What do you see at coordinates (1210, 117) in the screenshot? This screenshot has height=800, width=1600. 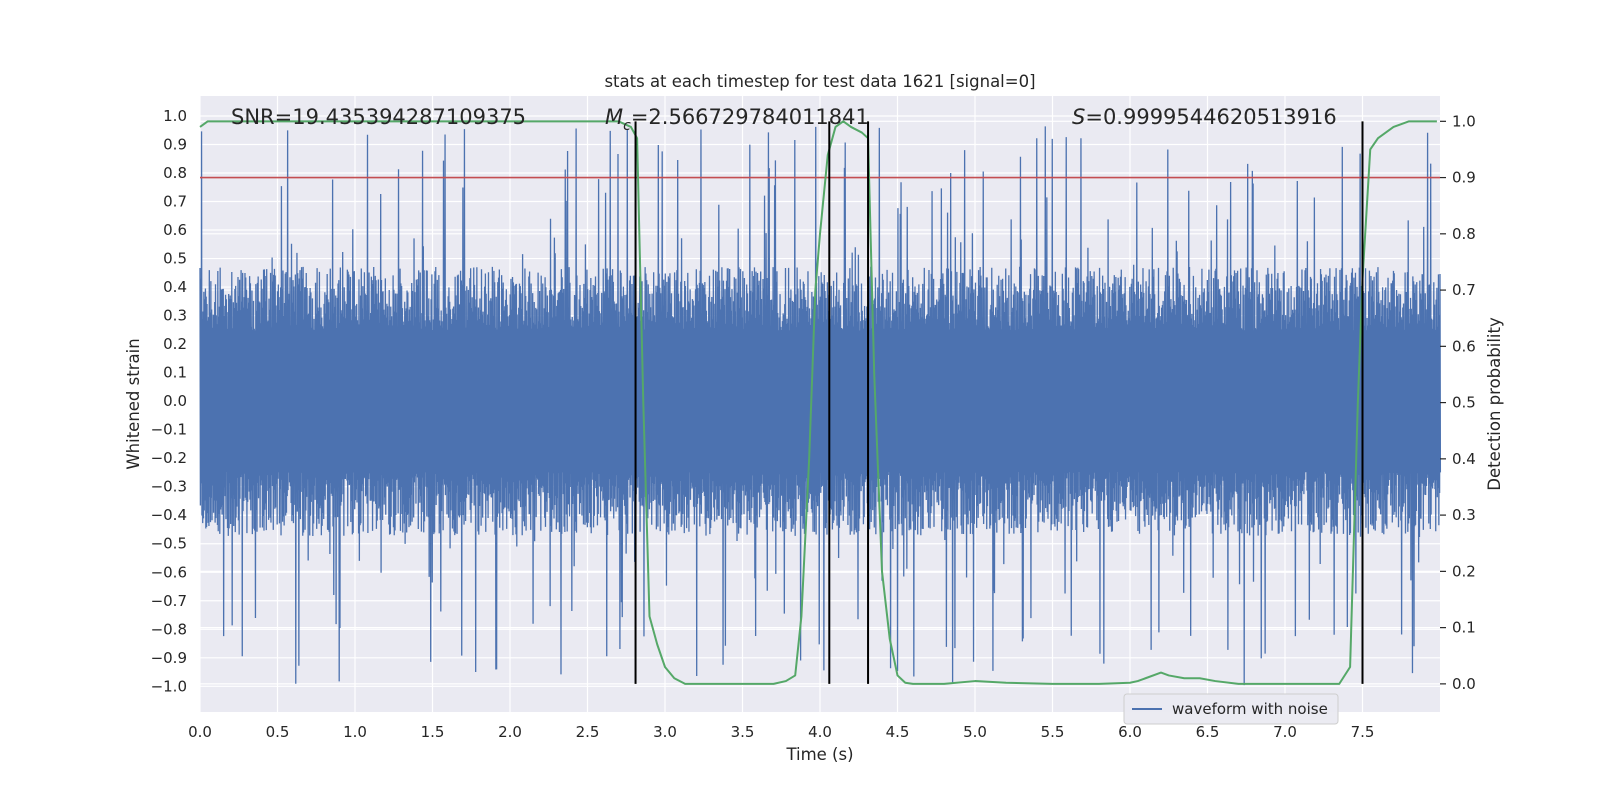 I see `s-value: =0.9999544620513916` at bounding box center [1210, 117].